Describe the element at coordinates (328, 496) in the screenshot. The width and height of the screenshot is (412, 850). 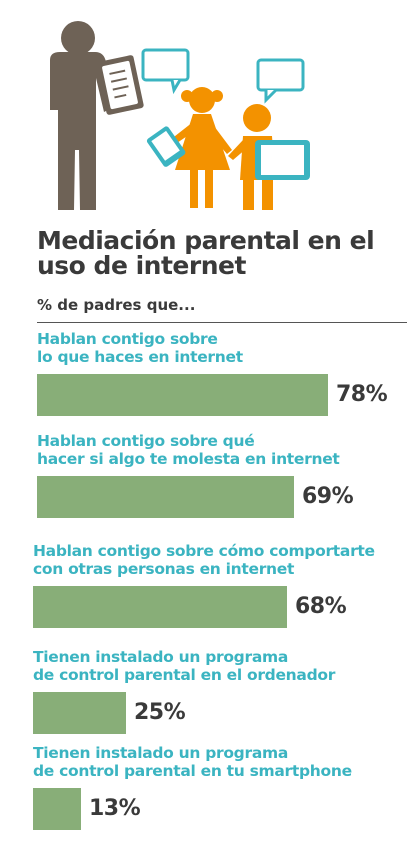
I see `value-label: 69%` at that location.